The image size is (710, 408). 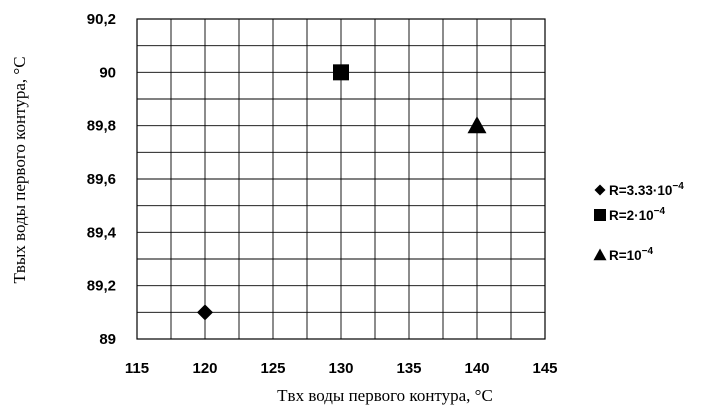 What do you see at coordinates (107, 72) in the screenshot?
I see `y-tick-label: 90` at bounding box center [107, 72].